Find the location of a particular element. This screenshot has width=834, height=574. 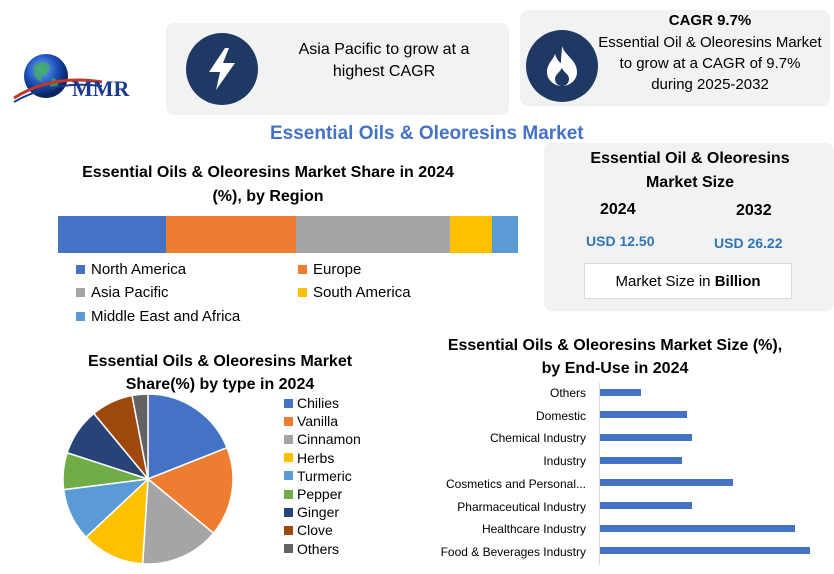

pie-slice-cinnamon is located at coordinates (178, 521).